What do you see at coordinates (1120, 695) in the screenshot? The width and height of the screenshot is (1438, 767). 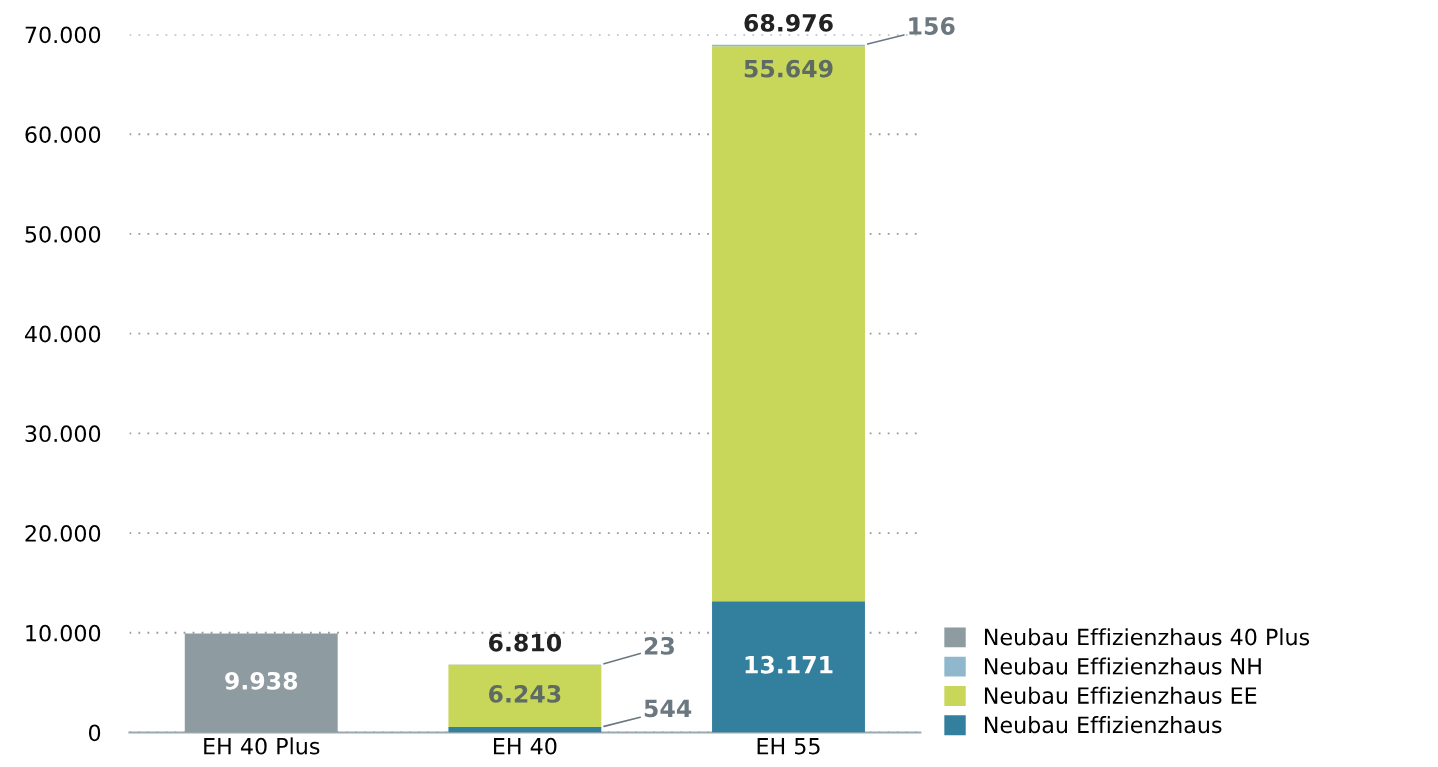 I see `legend-label: Neubau Effizienzhaus EE` at bounding box center [1120, 695].